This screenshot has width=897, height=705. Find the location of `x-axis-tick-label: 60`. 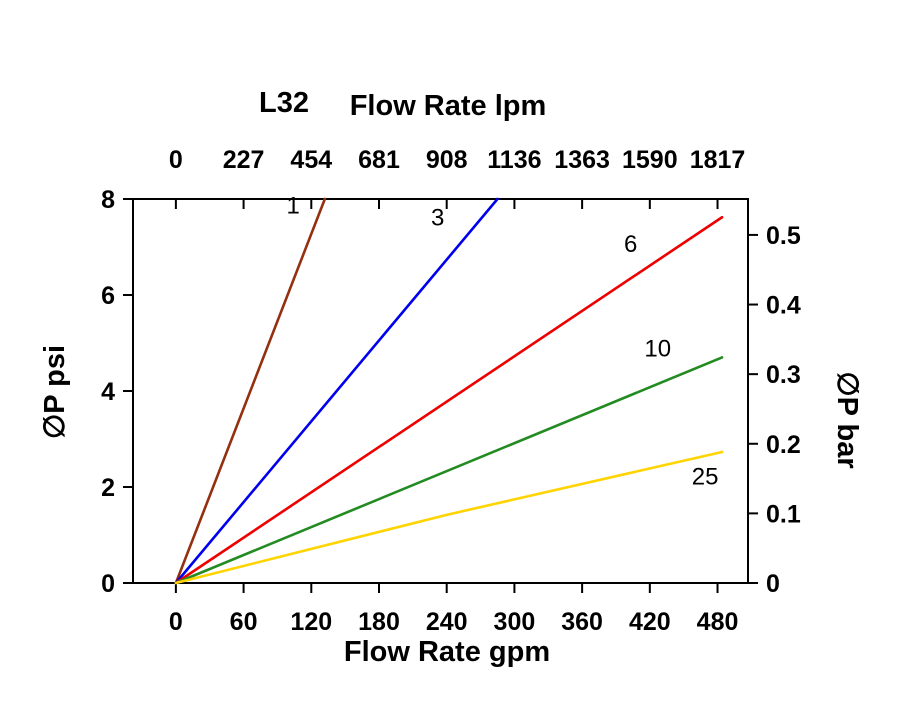

x-axis-tick-label: 60 is located at coordinates (244, 622).